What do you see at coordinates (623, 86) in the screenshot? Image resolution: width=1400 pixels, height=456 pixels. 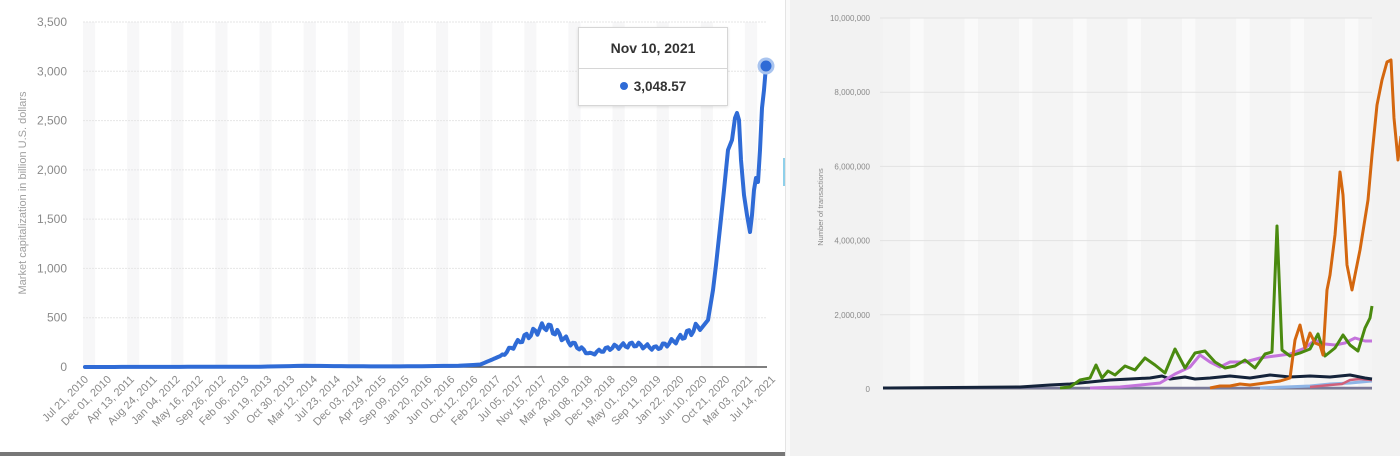 I see `series-dot-icon` at bounding box center [623, 86].